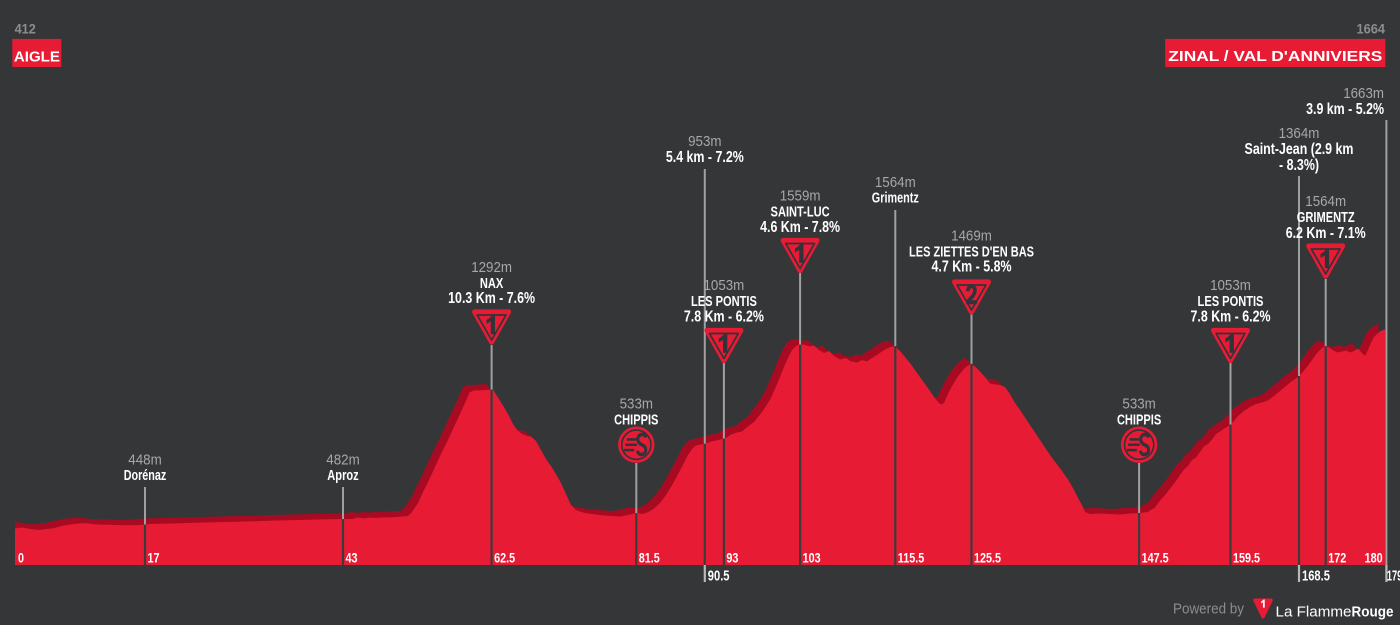 The image size is (1400, 625). Describe the element at coordinates (1326, 233) in the screenshot. I see `svg-text: 6.2 Km - 7.1%` at that location.